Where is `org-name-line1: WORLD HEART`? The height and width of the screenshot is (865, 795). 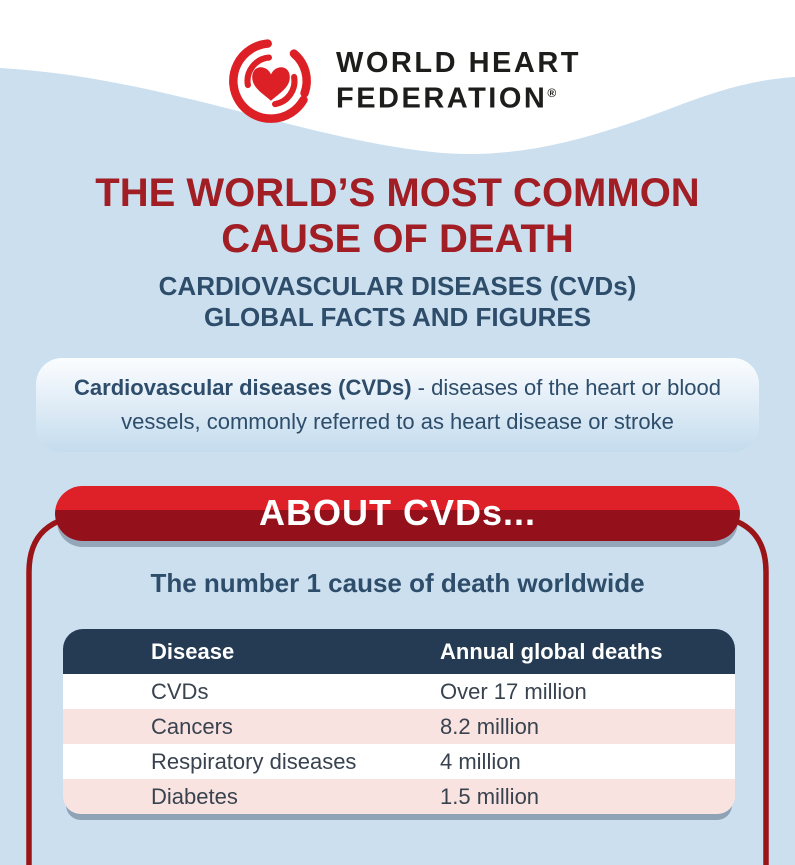 org-name-line1: WORLD HEART is located at coordinates (458, 63).